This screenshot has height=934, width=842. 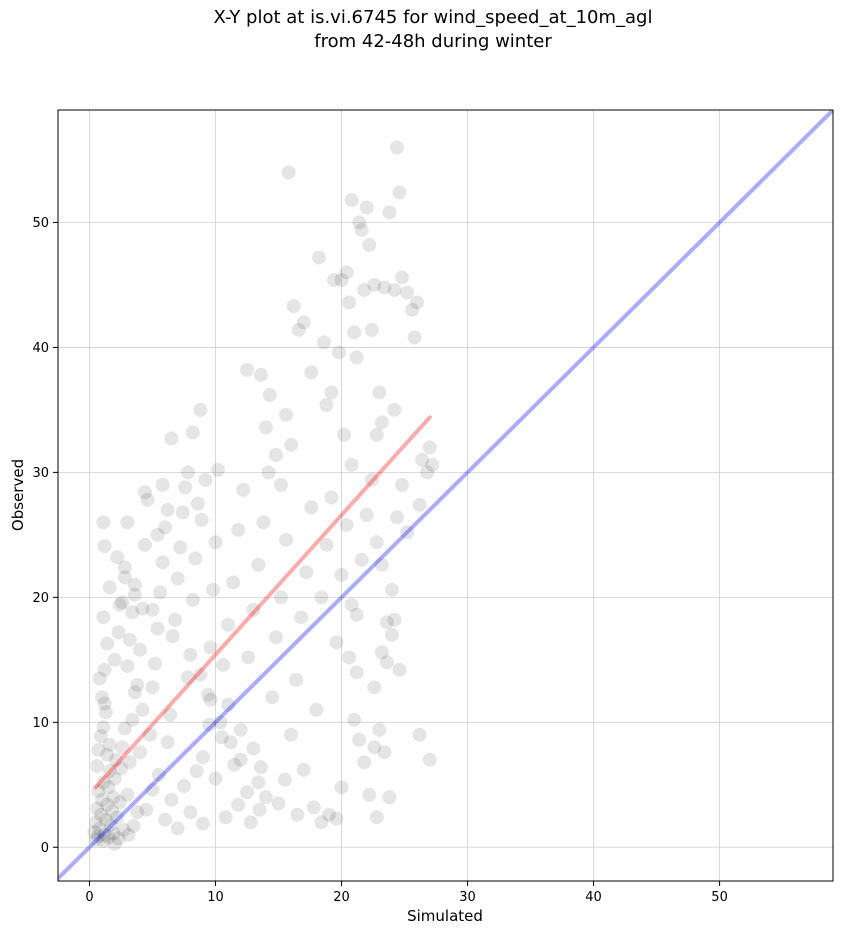 I want to click on y-tick-label: 30, so click(x=40, y=473).